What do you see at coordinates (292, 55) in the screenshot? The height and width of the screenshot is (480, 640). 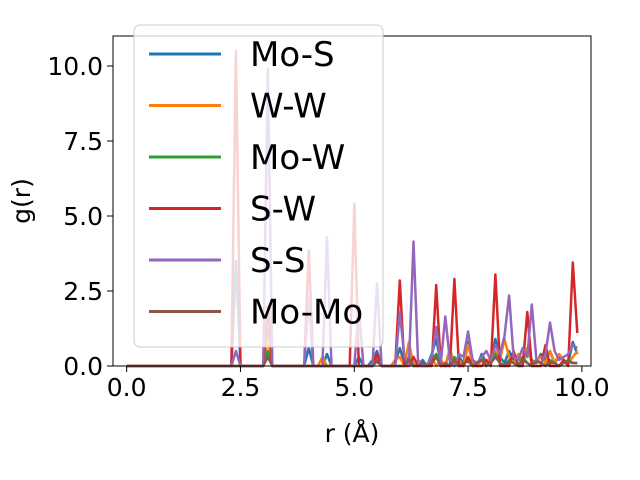 I see `legend-label-mo-s: Mo-S` at bounding box center [292, 55].